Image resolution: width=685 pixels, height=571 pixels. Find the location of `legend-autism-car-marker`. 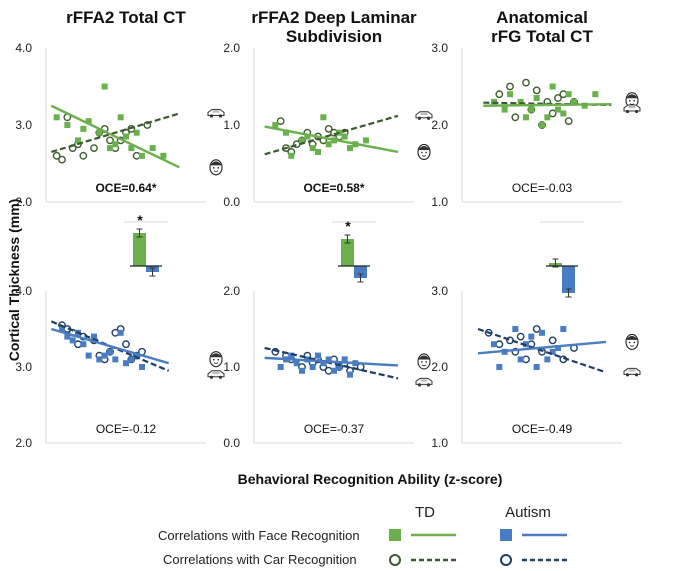

legend-autism-car-marker is located at coordinates (506, 560).